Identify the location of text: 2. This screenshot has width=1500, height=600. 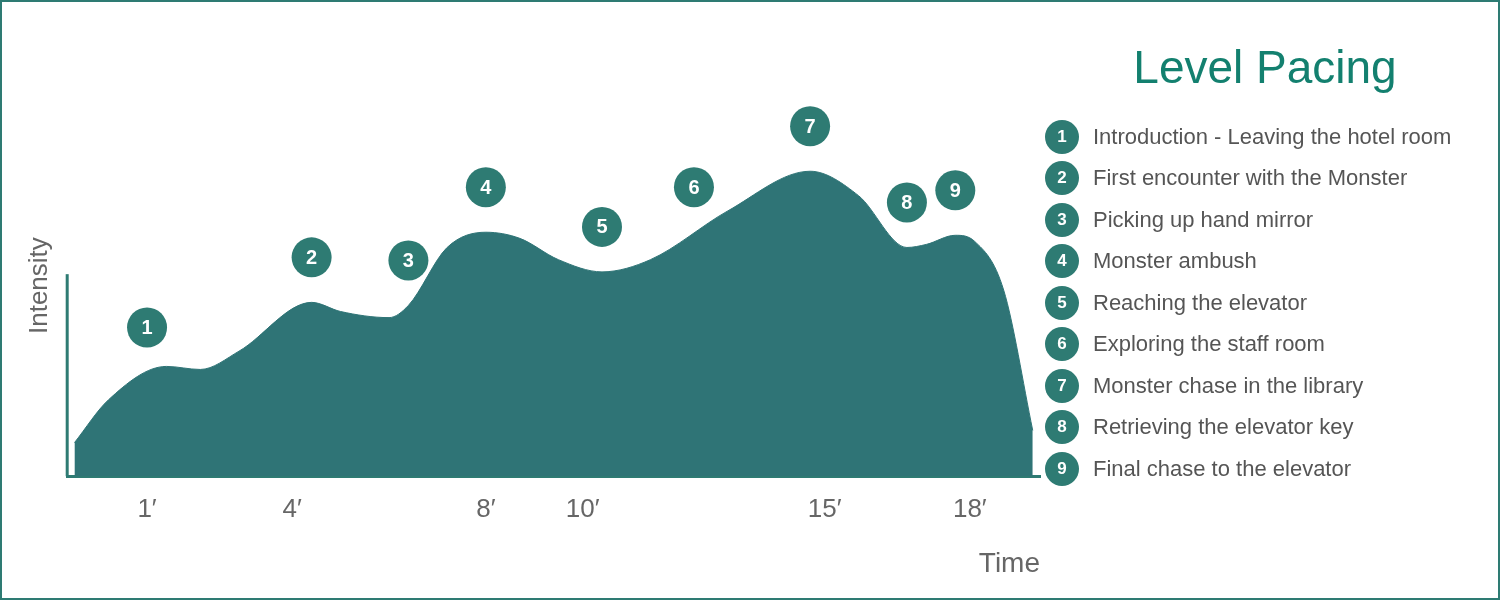
(1062, 178).